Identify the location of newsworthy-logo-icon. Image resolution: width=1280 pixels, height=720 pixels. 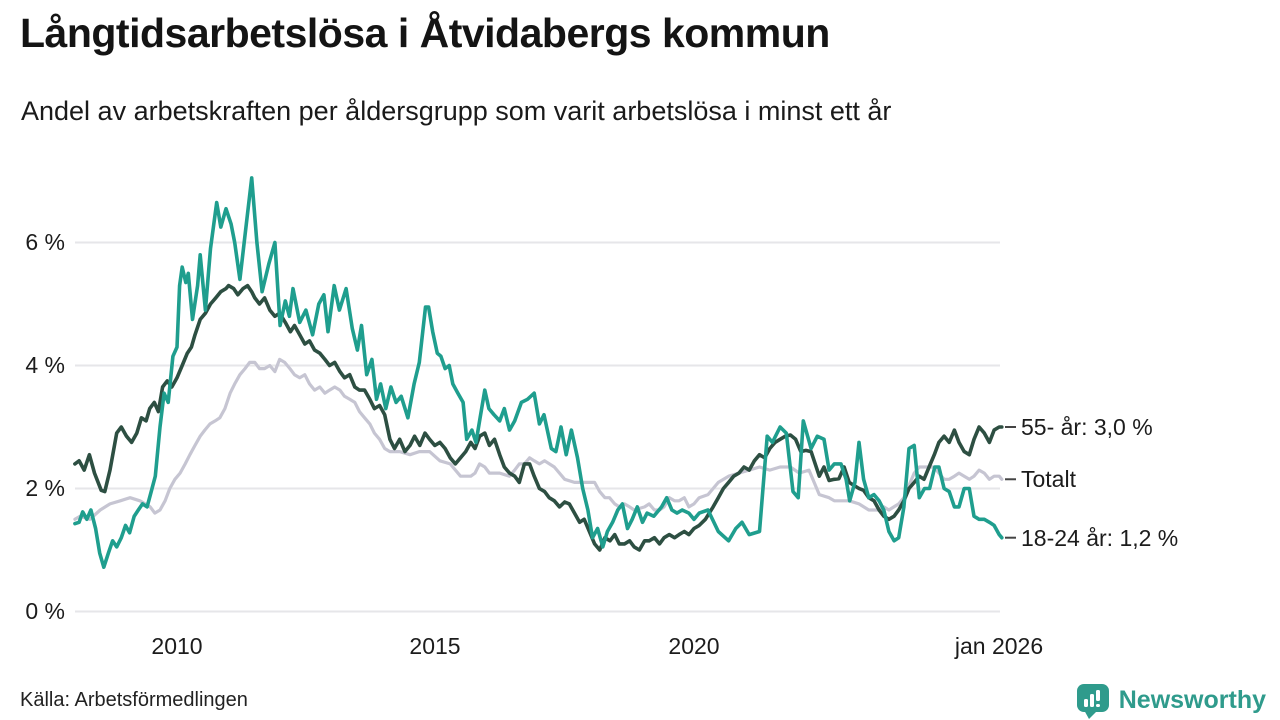
(1092, 701).